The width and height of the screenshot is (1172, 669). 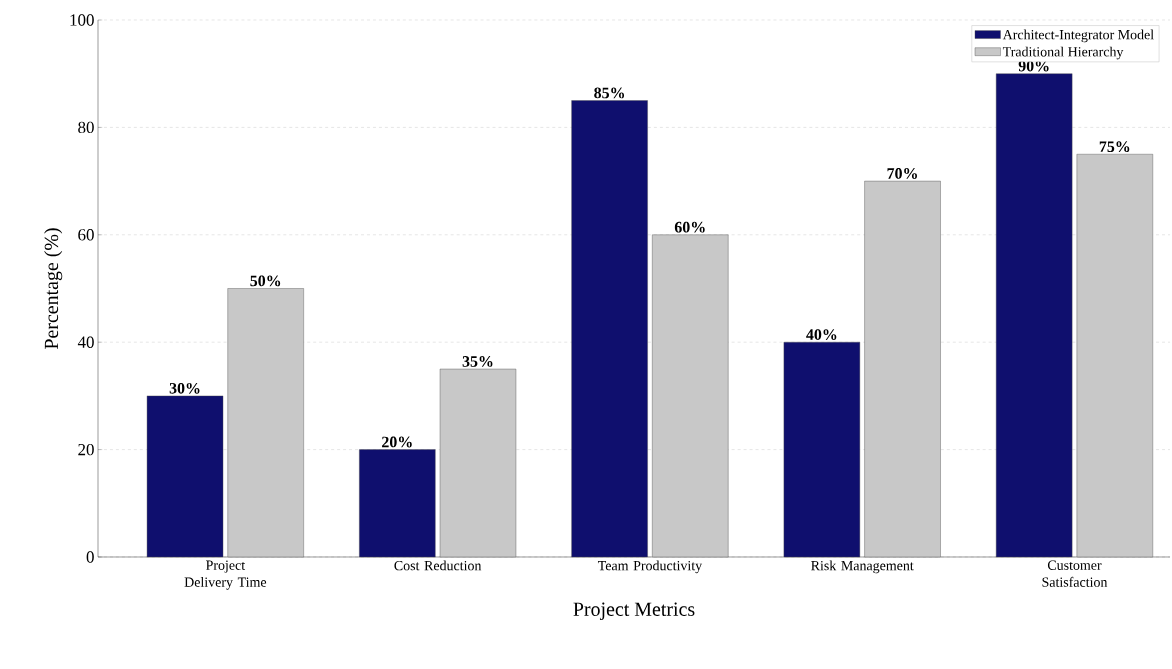 I want to click on x-tick-label: Team Productivity, so click(x=650, y=567).